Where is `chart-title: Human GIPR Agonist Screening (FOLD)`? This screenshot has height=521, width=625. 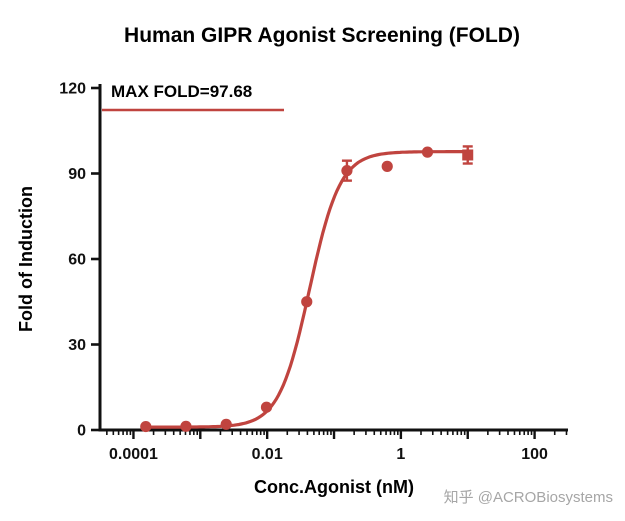 chart-title: Human GIPR Agonist Screening (FOLD) is located at coordinates (322, 35).